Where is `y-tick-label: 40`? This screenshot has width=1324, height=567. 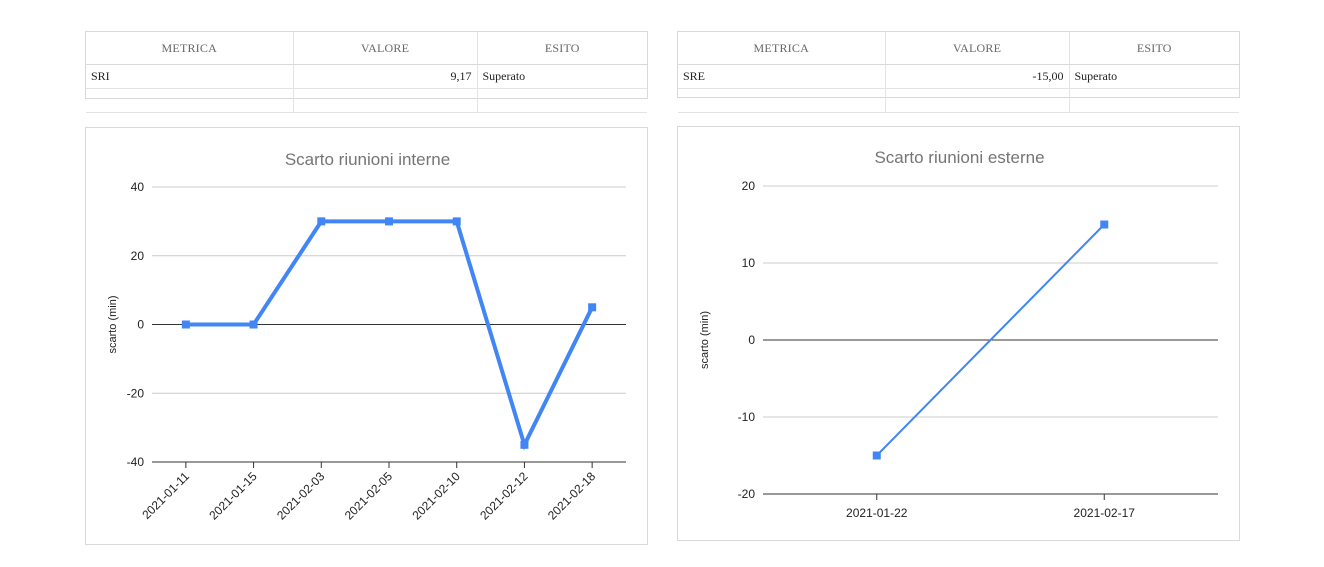
y-tick-label: 40 is located at coordinates (138, 187).